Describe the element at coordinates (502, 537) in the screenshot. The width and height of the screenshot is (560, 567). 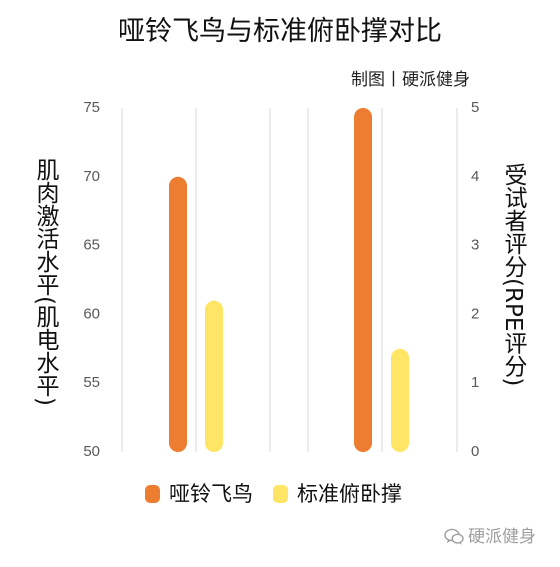
I see `watermark-text: 硬派健身` at that location.